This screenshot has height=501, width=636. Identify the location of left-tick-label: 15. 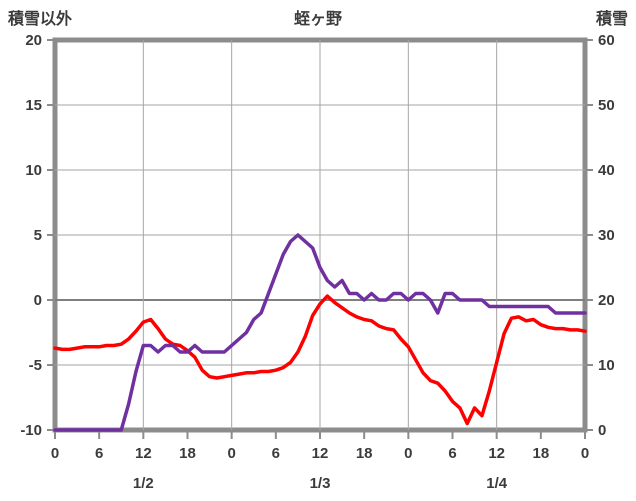
(33, 105).